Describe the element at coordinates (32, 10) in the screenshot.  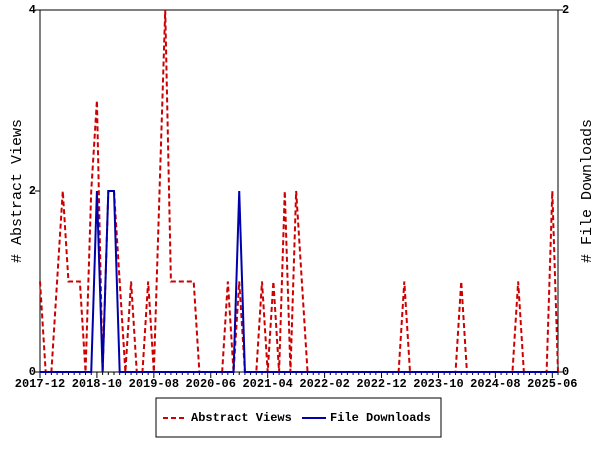
I see `y-tick-label: 4` at that location.